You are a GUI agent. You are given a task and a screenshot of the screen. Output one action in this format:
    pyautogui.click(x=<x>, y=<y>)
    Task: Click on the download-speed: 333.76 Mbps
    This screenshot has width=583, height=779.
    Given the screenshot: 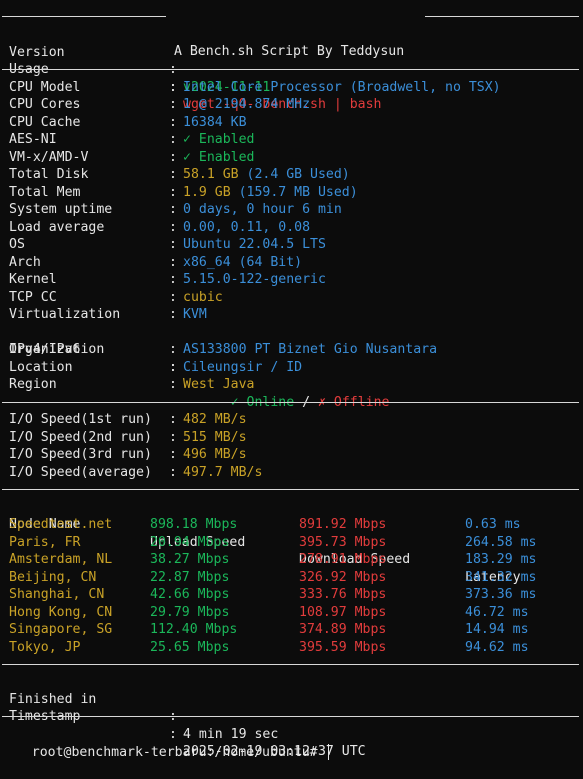 What is the action you would take?
    pyautogui.click(x=343, y=594)
    